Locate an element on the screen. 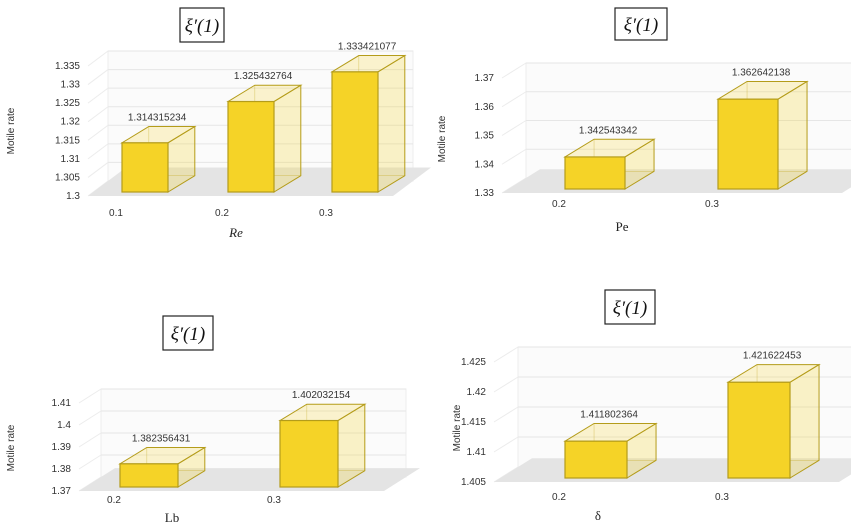 Image resolution: width=851 pixels, height=527 pixels. y-tick-label: 1.3 is located at coordinates (73, 196).